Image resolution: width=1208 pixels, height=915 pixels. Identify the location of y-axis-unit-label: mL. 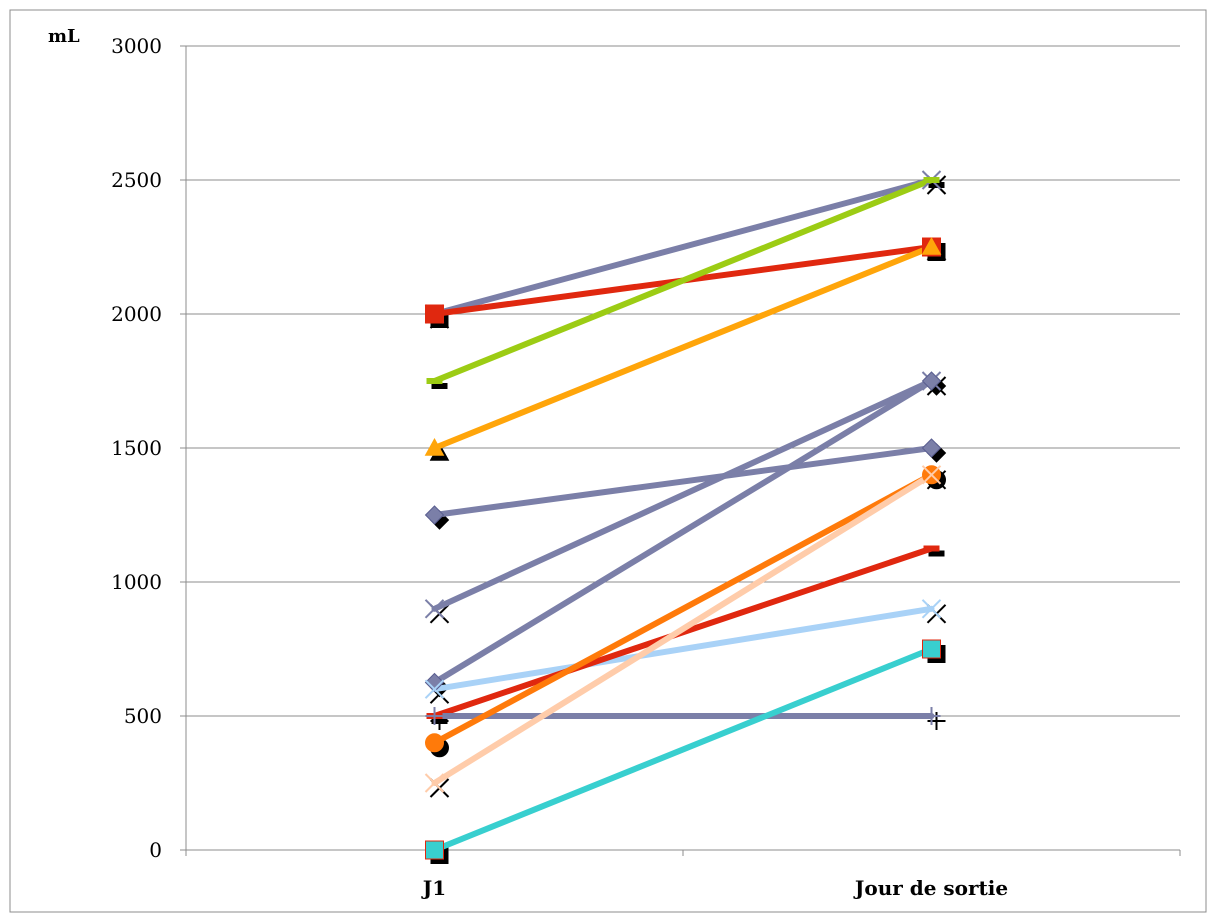
(64, 36).